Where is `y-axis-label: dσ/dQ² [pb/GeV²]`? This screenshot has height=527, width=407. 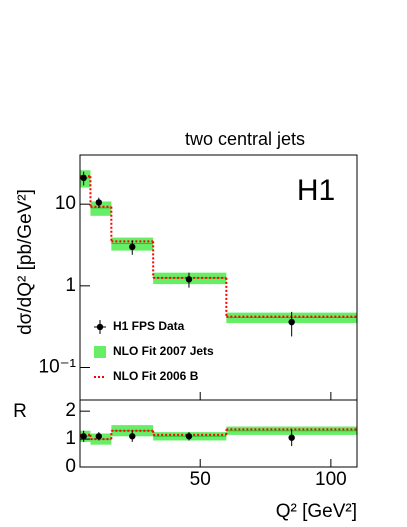 y-axis-label: dσ/dQ² [pb/GeV²] is located at coordinates (25, 262).